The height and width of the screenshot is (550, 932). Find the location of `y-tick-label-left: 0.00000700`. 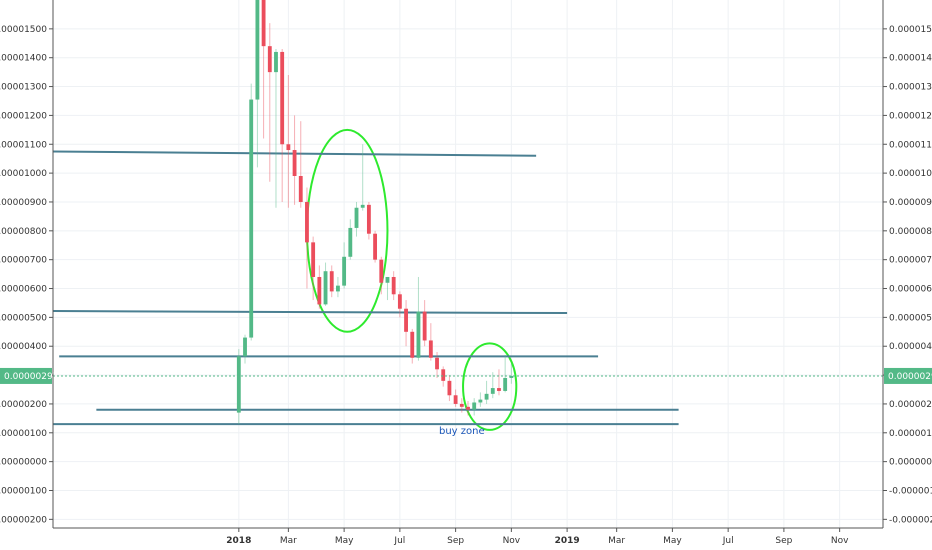

y-tick-label-left: 0.00000700 is located at coordinates (23, 261).